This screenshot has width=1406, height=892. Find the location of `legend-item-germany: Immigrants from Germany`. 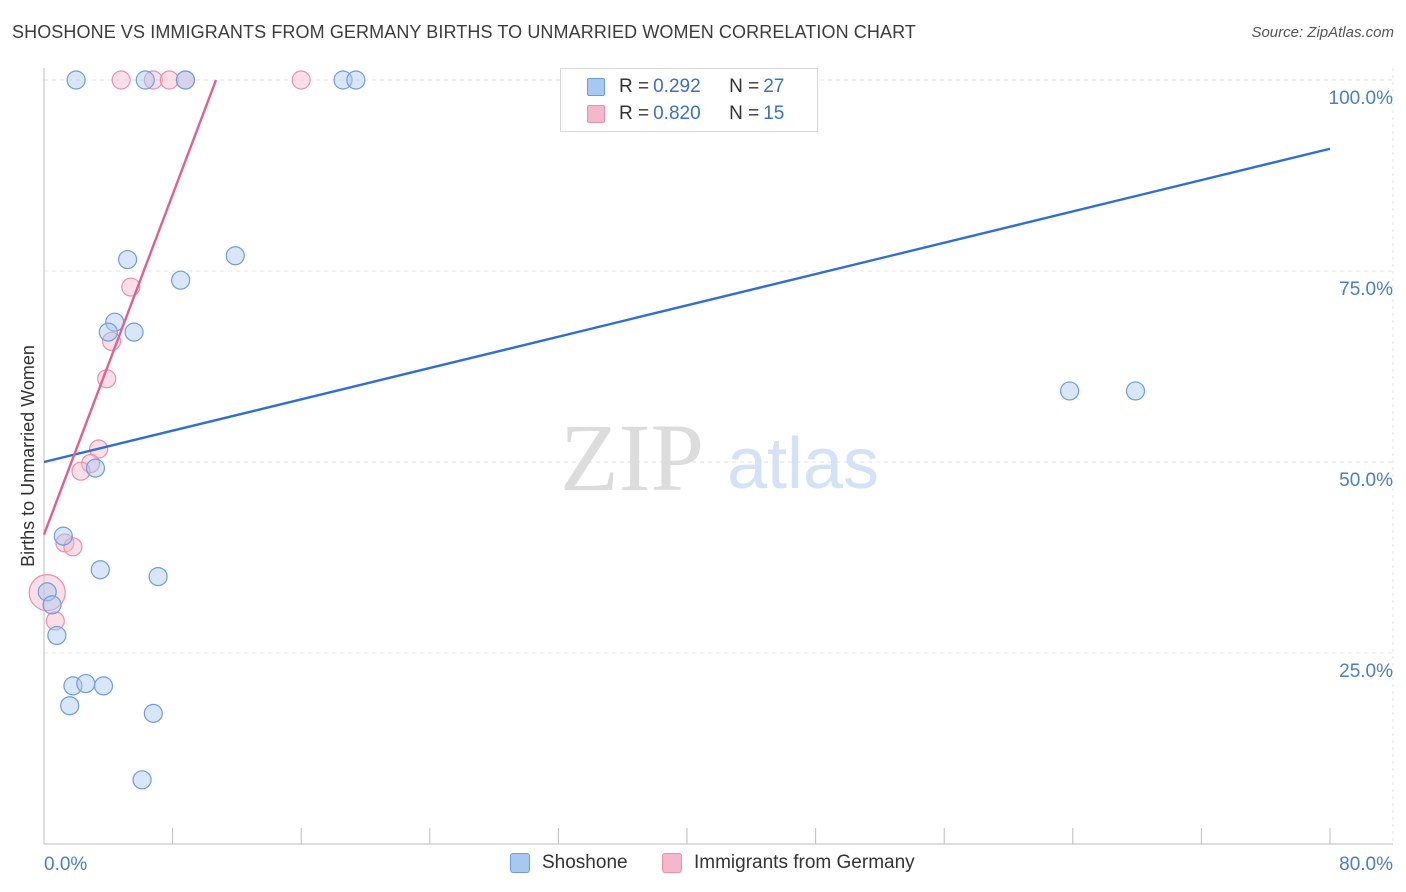

legend-item-germany: Immigrants from Germany is located at coordinates (788, 863).